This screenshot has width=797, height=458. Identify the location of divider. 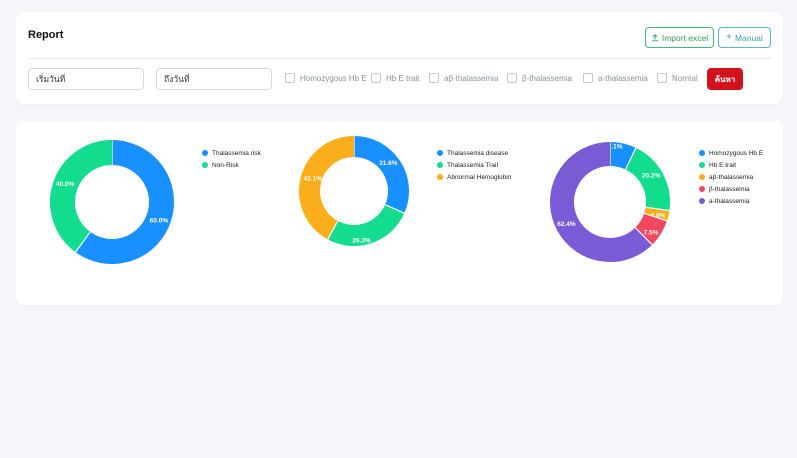
(399, 58).